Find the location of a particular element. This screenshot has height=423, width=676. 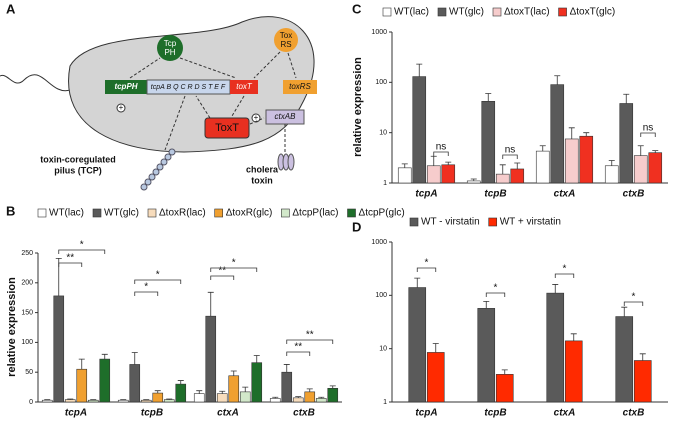

label: pilus (TCP) is located at coordinates (78, 170).